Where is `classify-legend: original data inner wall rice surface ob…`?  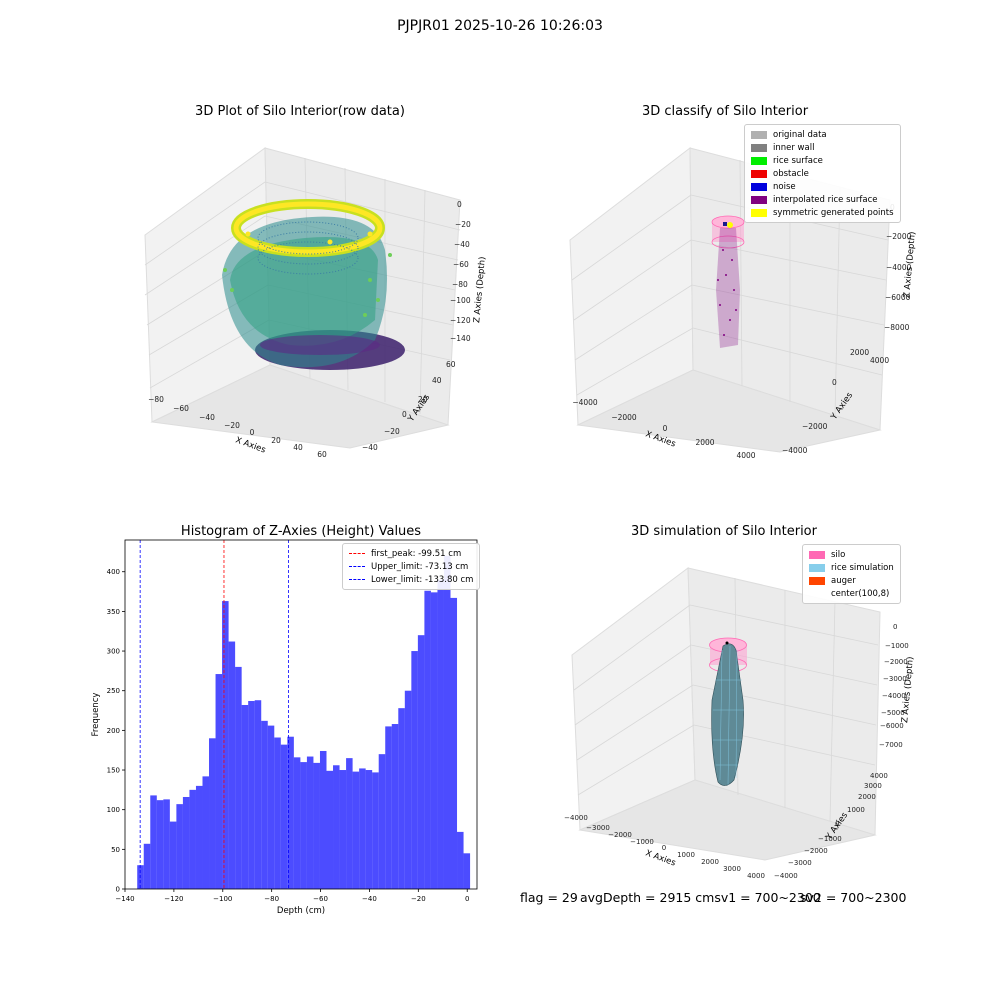
classify-legend: original data inner wall rice surface ob… is located at coordinates (822, 173).